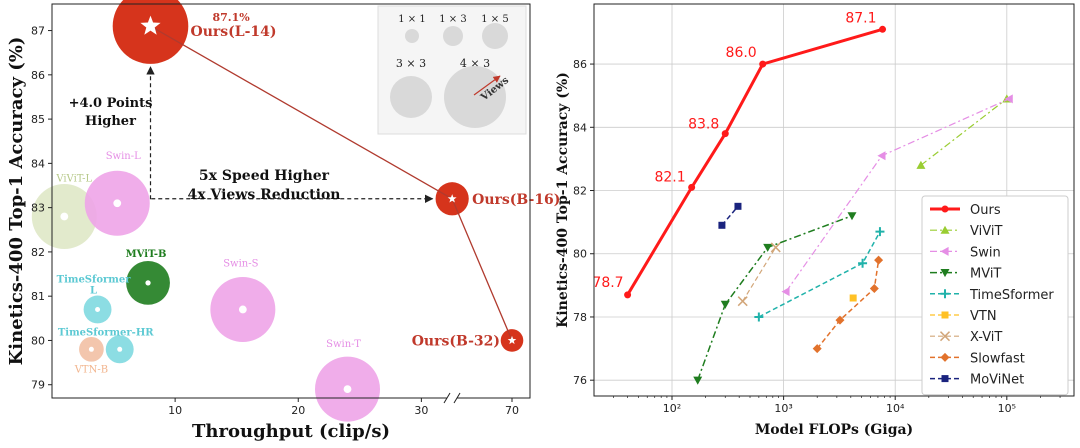 Image resolution: width=1080 pixels, height=448 pixels. Describe the element at coordinates (487, 85) in the screenshot. I see `views-arrow` at that location.